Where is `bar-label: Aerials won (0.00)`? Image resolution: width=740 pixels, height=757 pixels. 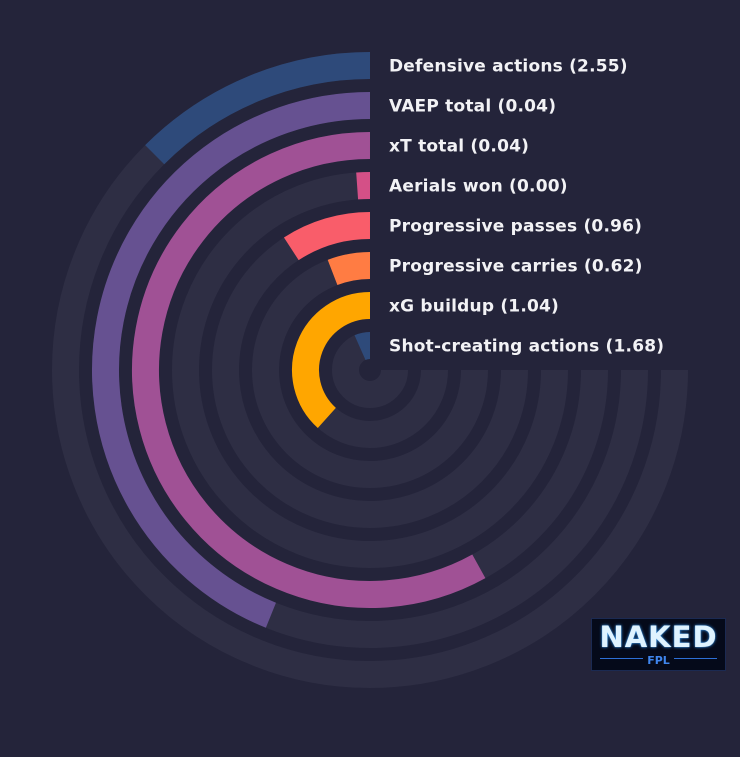
bar-label: Aerials won (0.00) is located at coordinates (478, 187).